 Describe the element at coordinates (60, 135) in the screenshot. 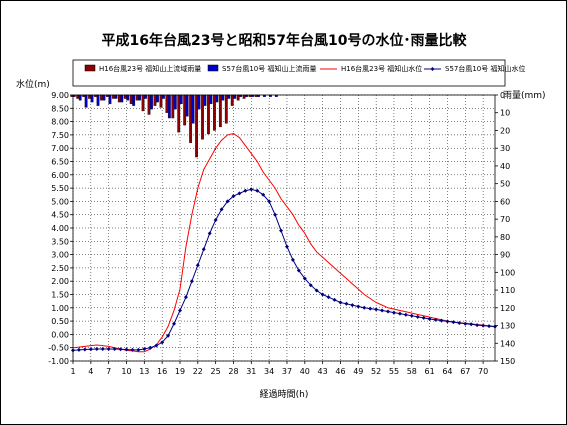

I see `y-tick-label-left: 7.50` at that location.